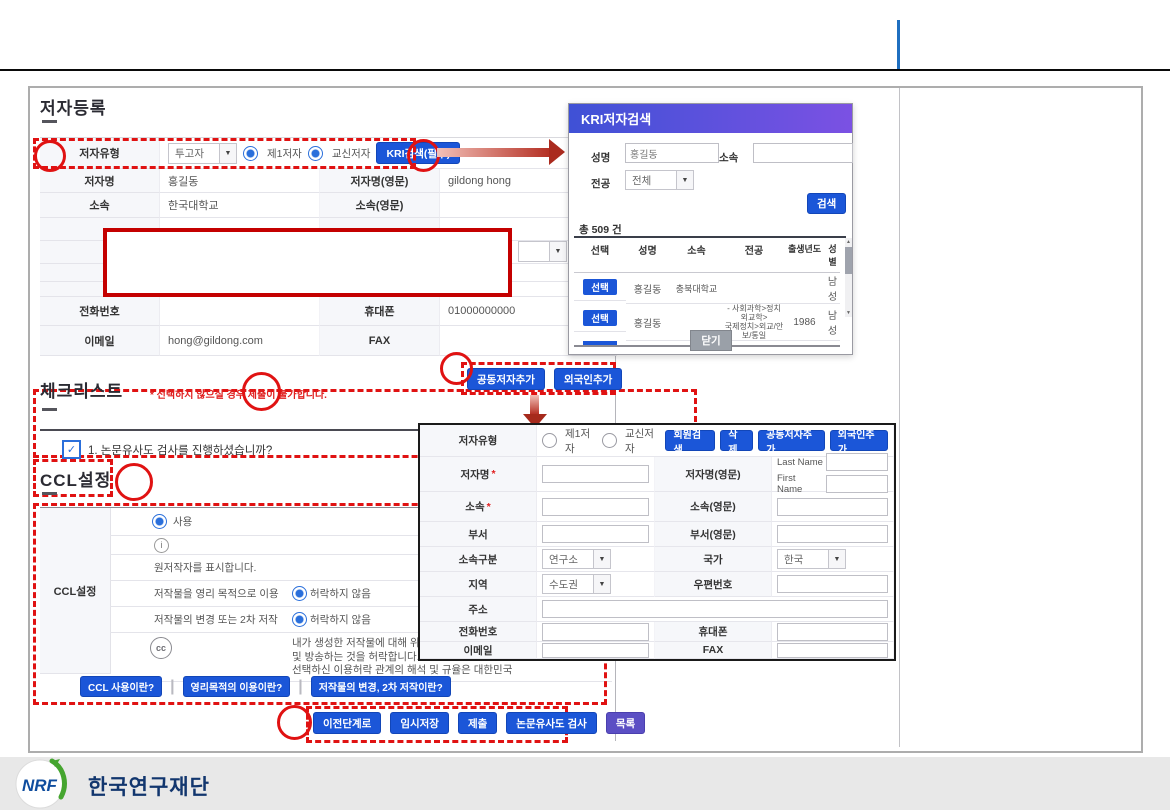 This screenshot has height=810, width=1170. What do you see at coordinates (299, 619) in the screenshot?
I see `ccl-derivative-radio` at bounding box center [299, 619].